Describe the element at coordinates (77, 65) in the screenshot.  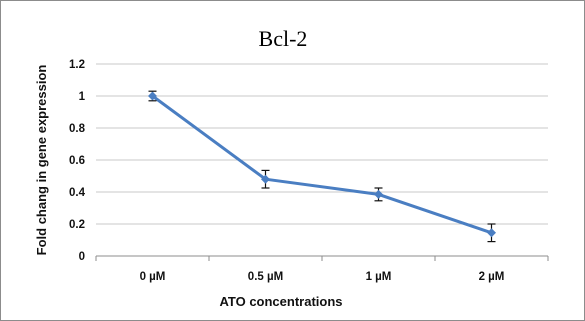
I see `y-tick-label: 1.2` at that location.